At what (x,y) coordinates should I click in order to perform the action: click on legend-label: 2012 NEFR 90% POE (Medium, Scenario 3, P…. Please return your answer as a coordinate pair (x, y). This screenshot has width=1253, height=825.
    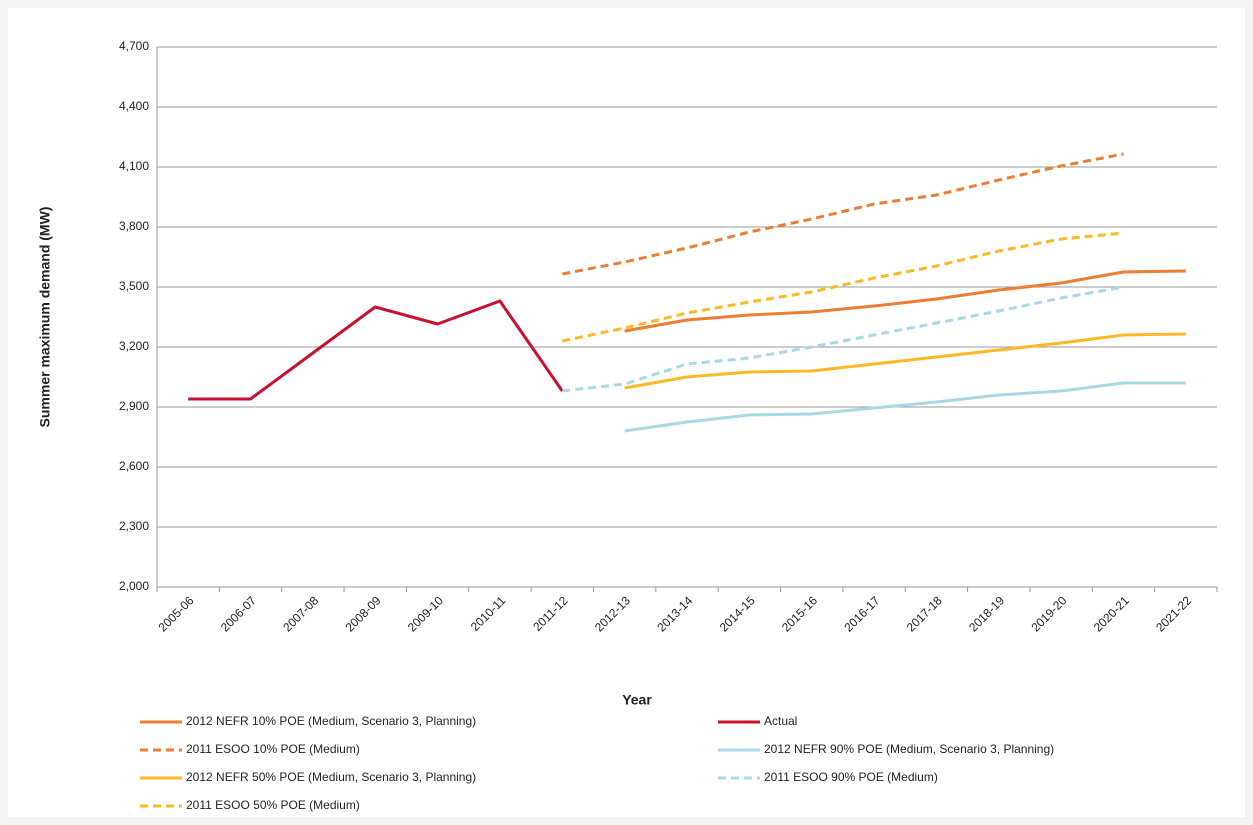
    Looking at the image, I should click on (909, 749).